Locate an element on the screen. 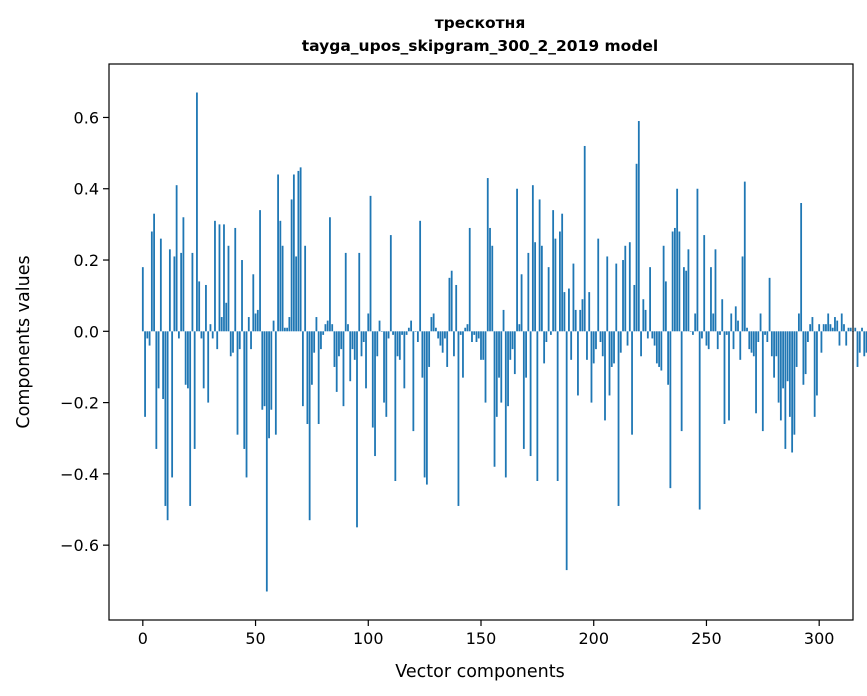 The image size is (867, 696). x-tick-label-3: 150 is located at coordinates (481, 638).